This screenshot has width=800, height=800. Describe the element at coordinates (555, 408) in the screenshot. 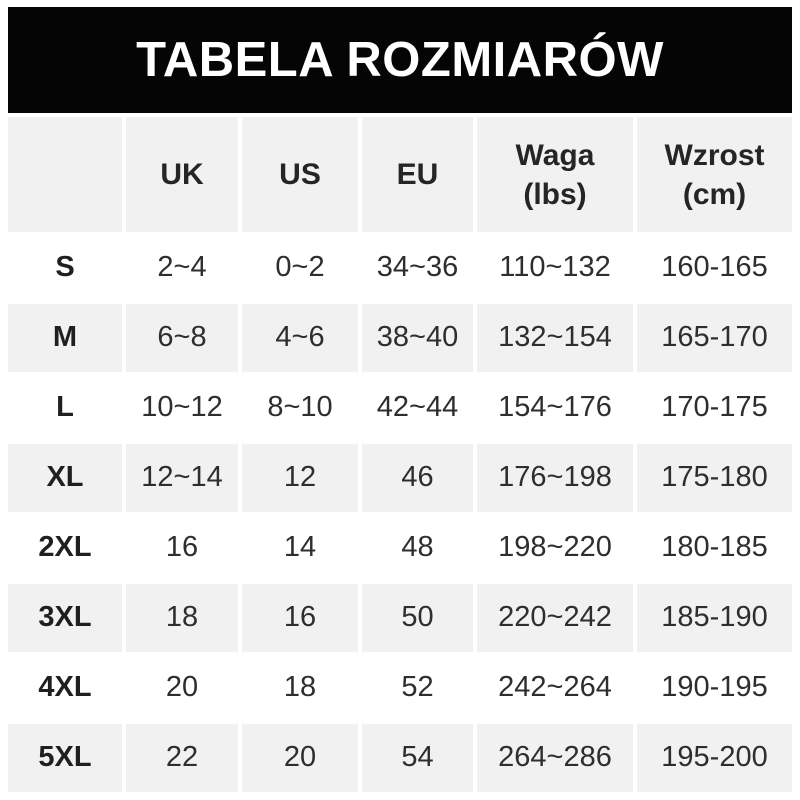

I see `waga-cell: 154~176` at that location.